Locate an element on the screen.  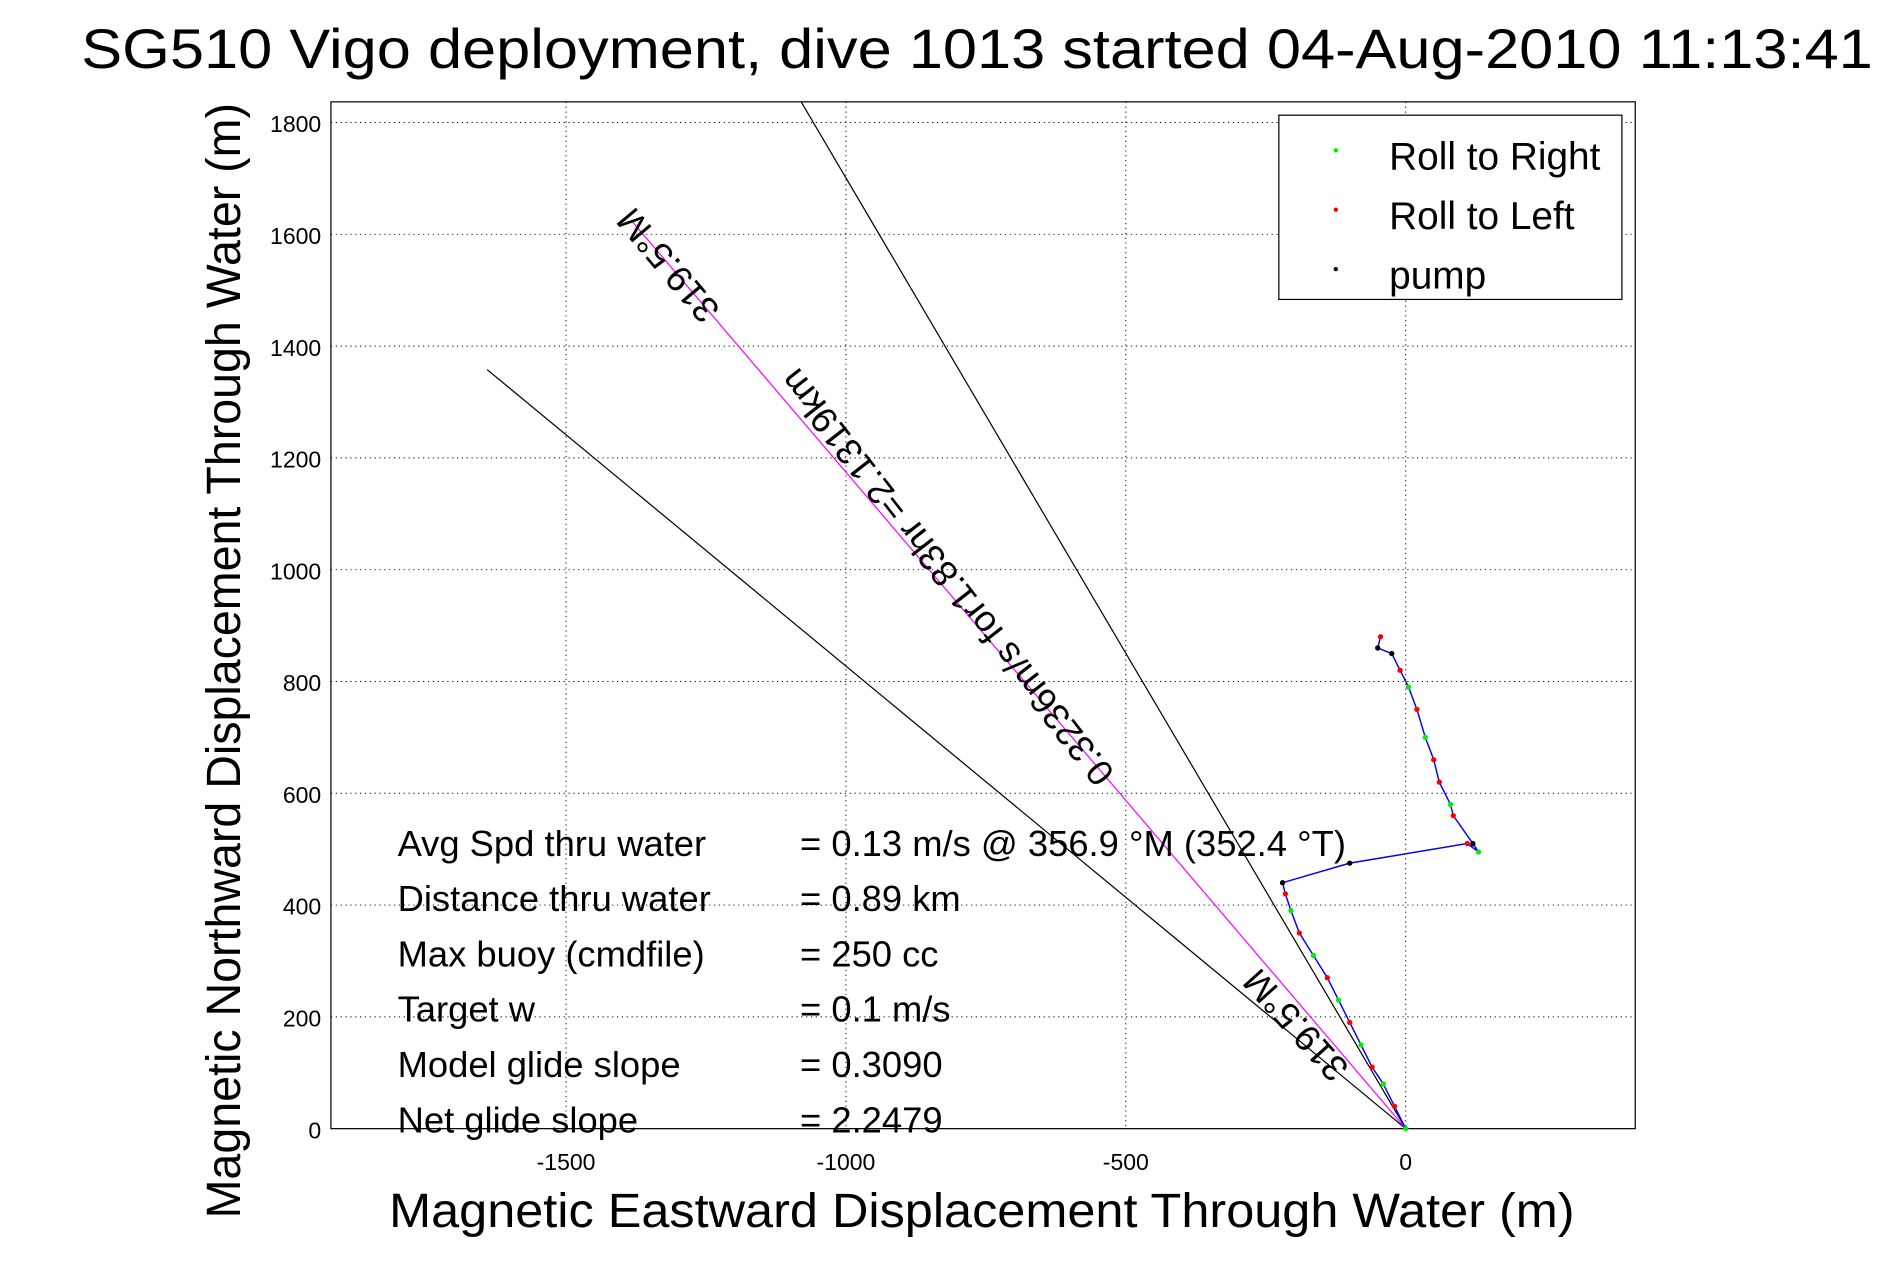
x-tick-label: -500 is located at coordinates (1126, 1162).